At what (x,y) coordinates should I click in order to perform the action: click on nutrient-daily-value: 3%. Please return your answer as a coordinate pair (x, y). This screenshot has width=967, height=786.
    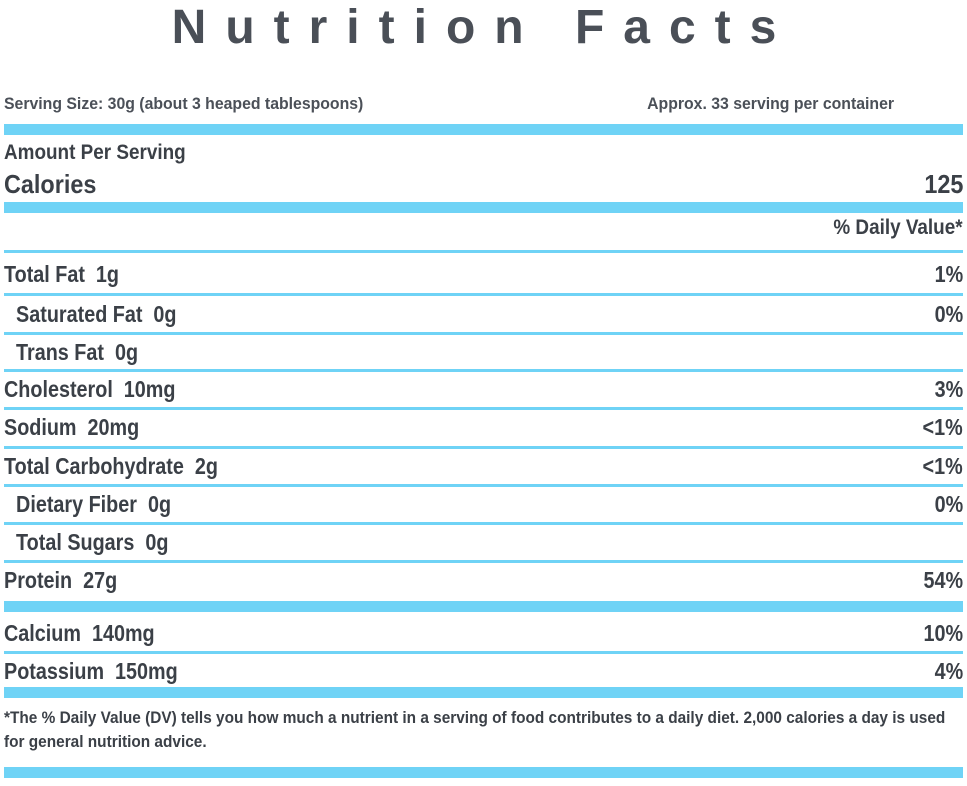
    Looking at the image, I should click on (948, 388).